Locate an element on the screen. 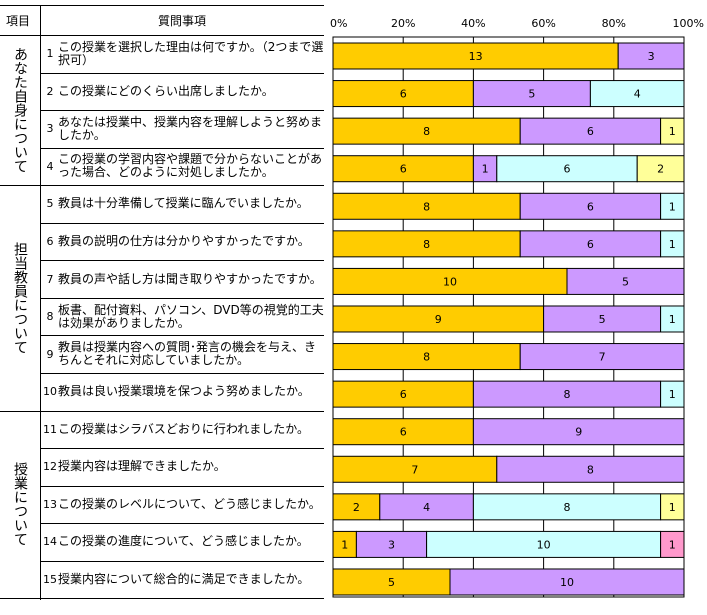 This screenshot has width=707, height=615. question-number: 11 is located at coordinates (50, 429).